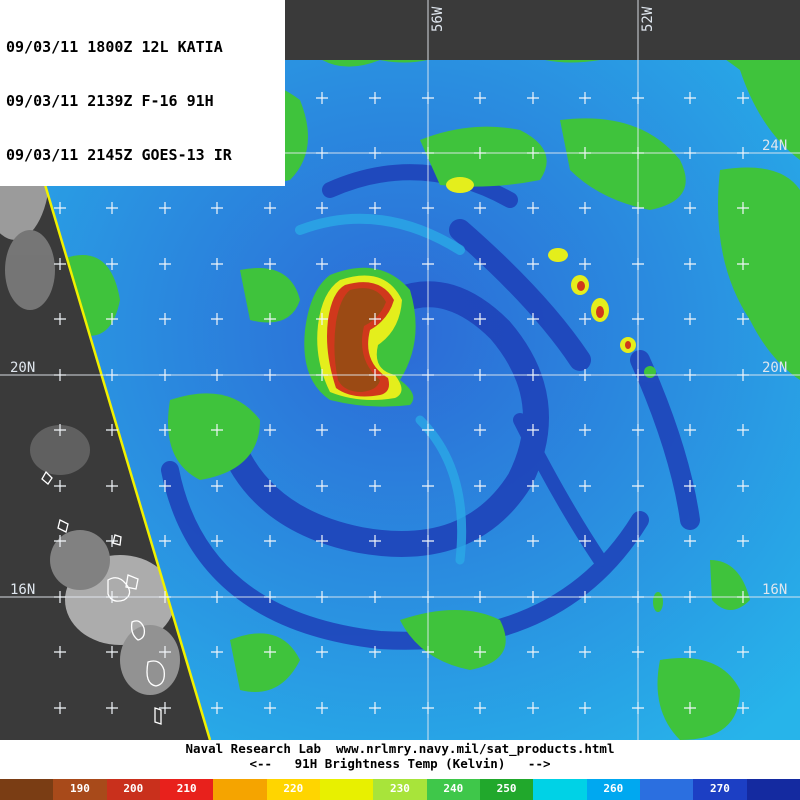 This screenshot has height=800, width=800. I want to click on colorbar-segment: 230, so click(400, 789).